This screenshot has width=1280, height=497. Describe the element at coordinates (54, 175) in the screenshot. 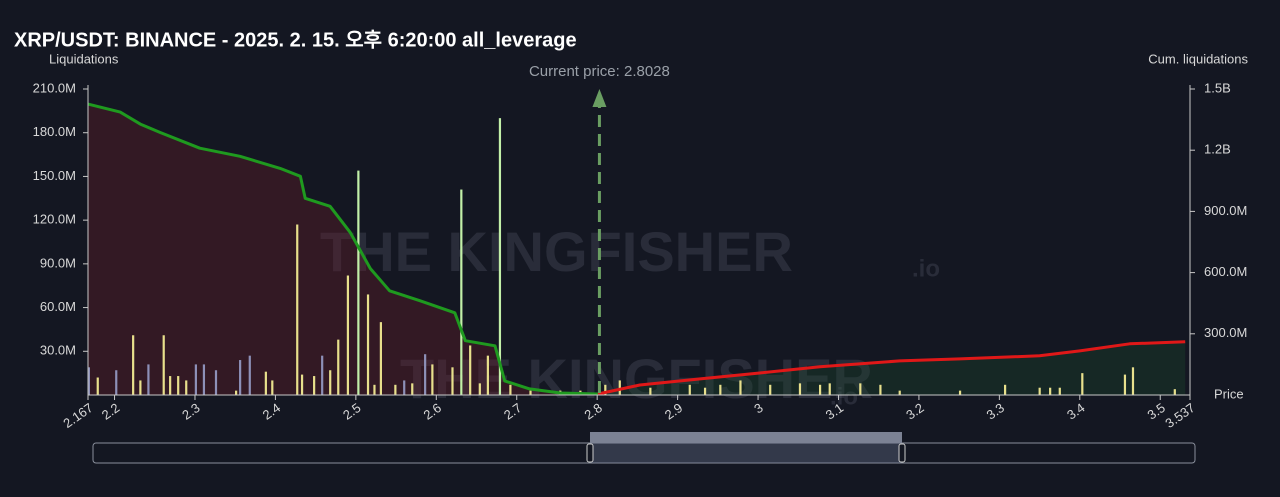

I see `y-tick-label: 150.0M` at that location.